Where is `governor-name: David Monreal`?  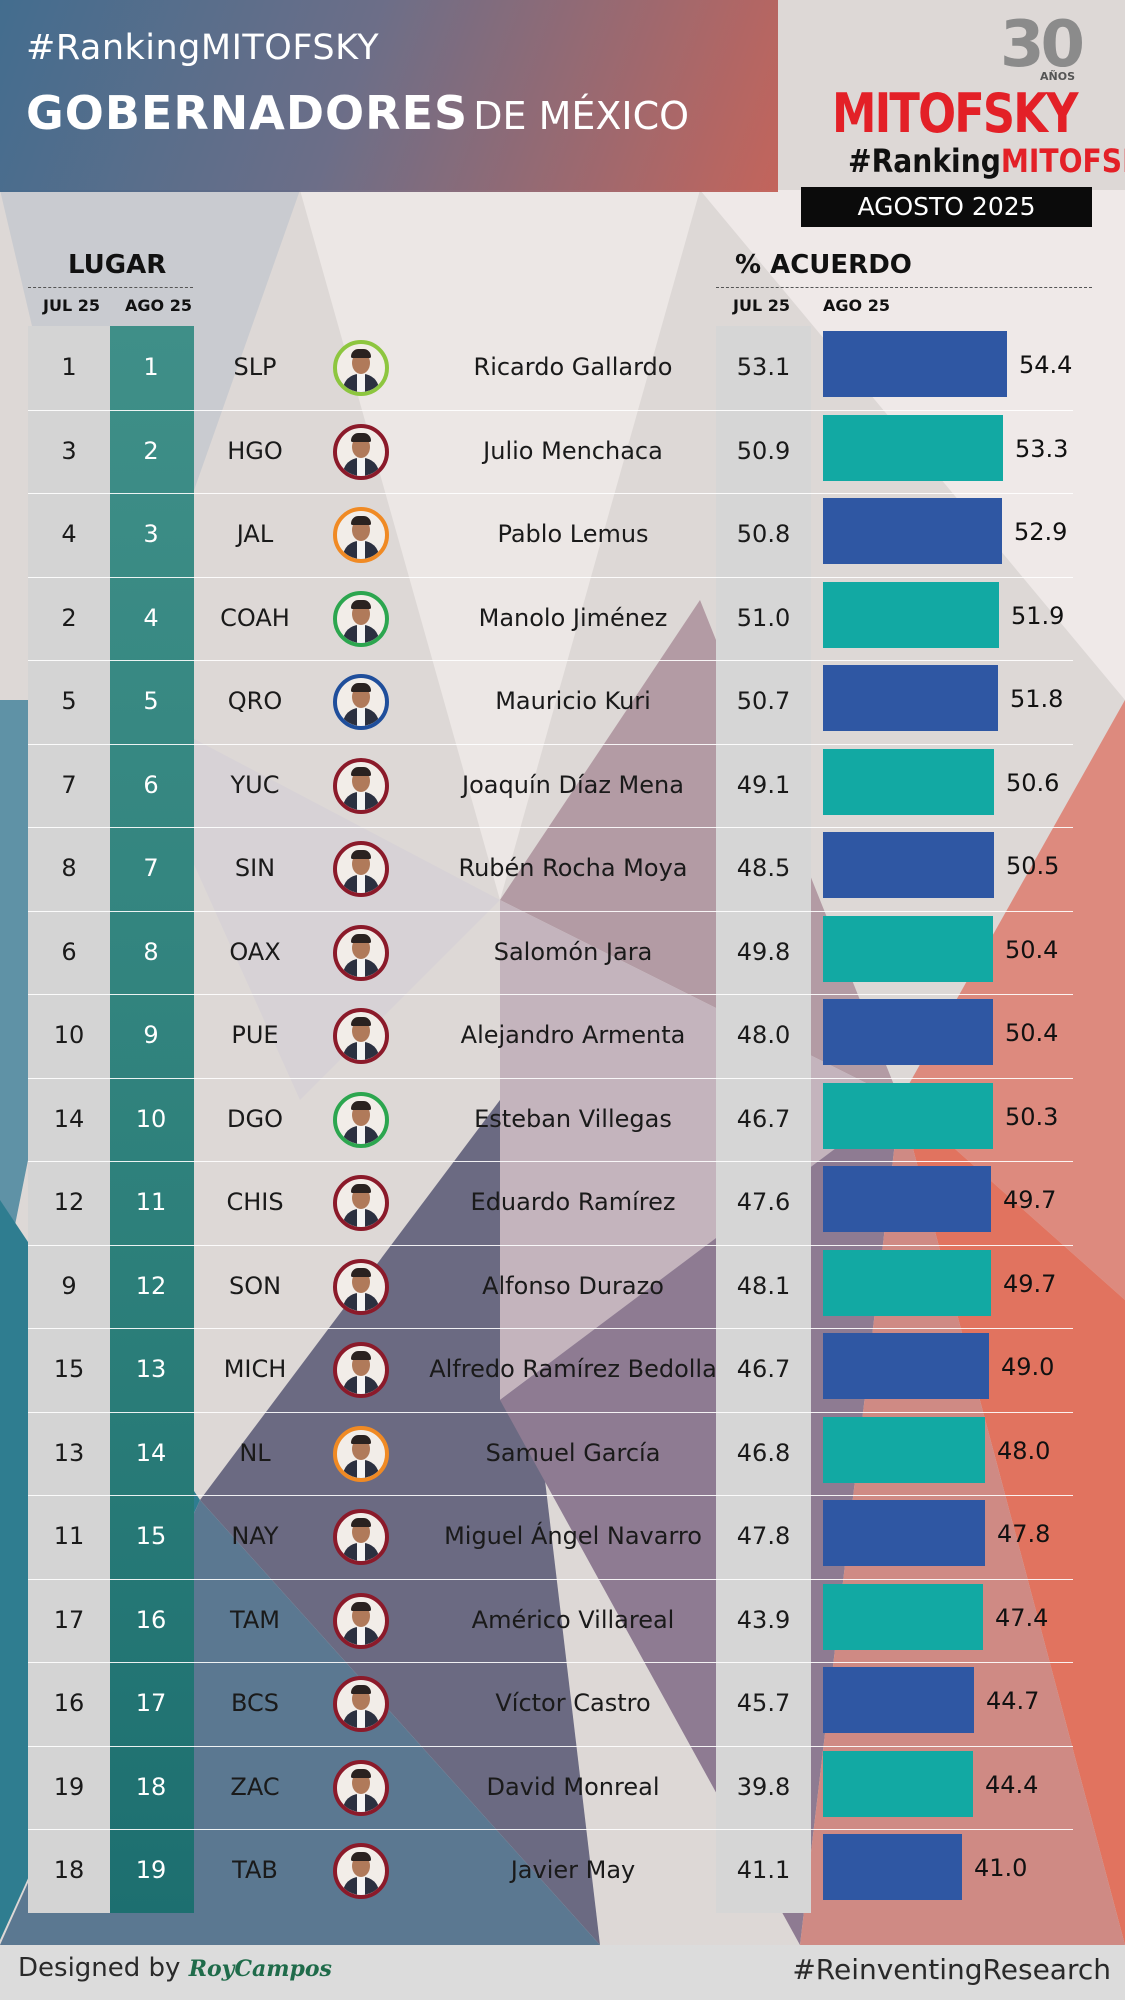 governor-name: David Monreal is located at coordinates (573, 1786).